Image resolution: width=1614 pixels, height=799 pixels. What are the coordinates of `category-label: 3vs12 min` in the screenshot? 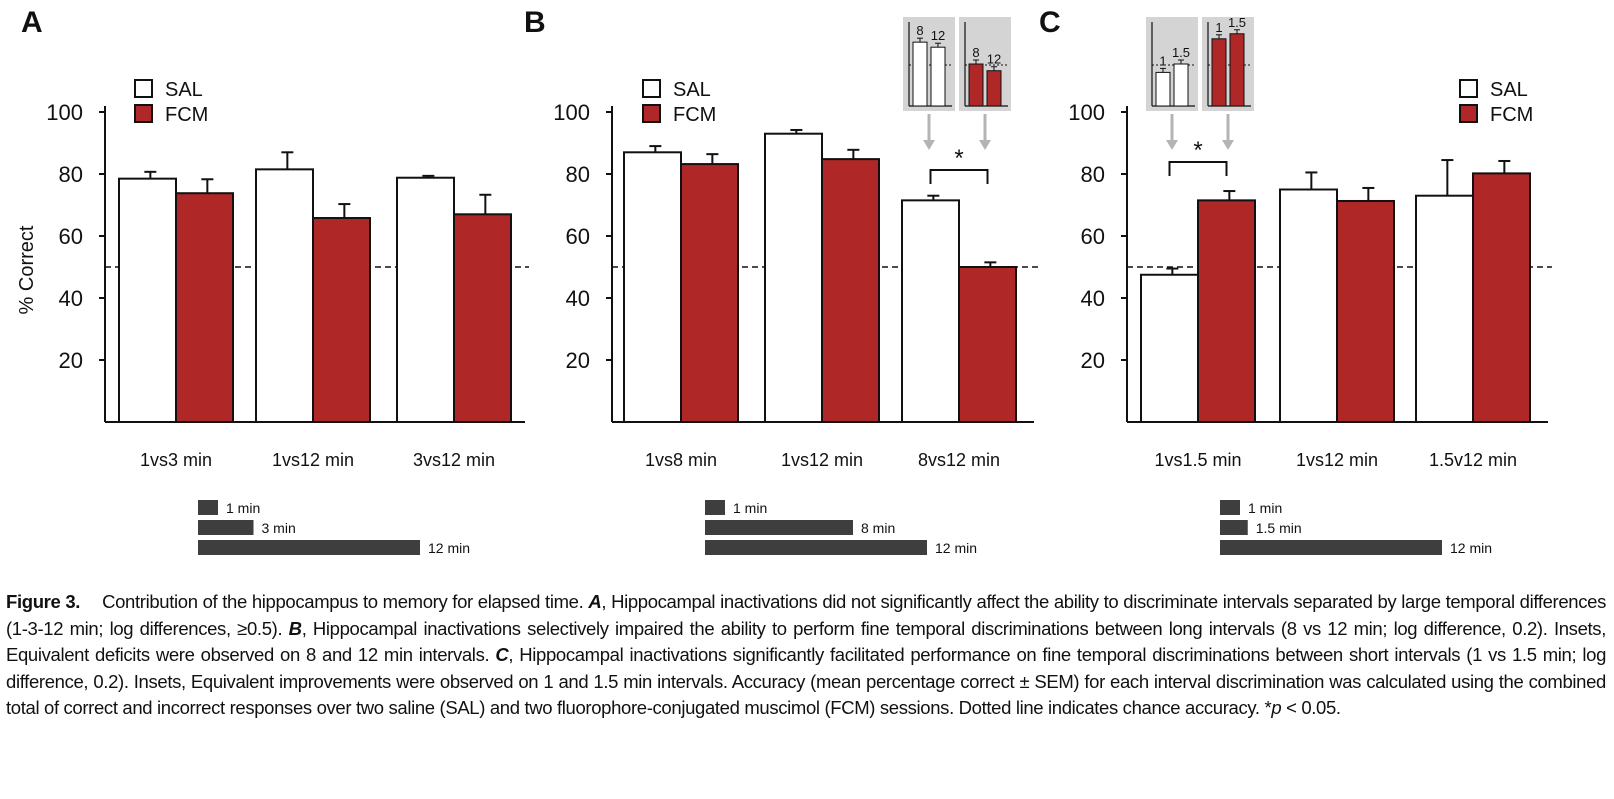 It's located at (454, 460).